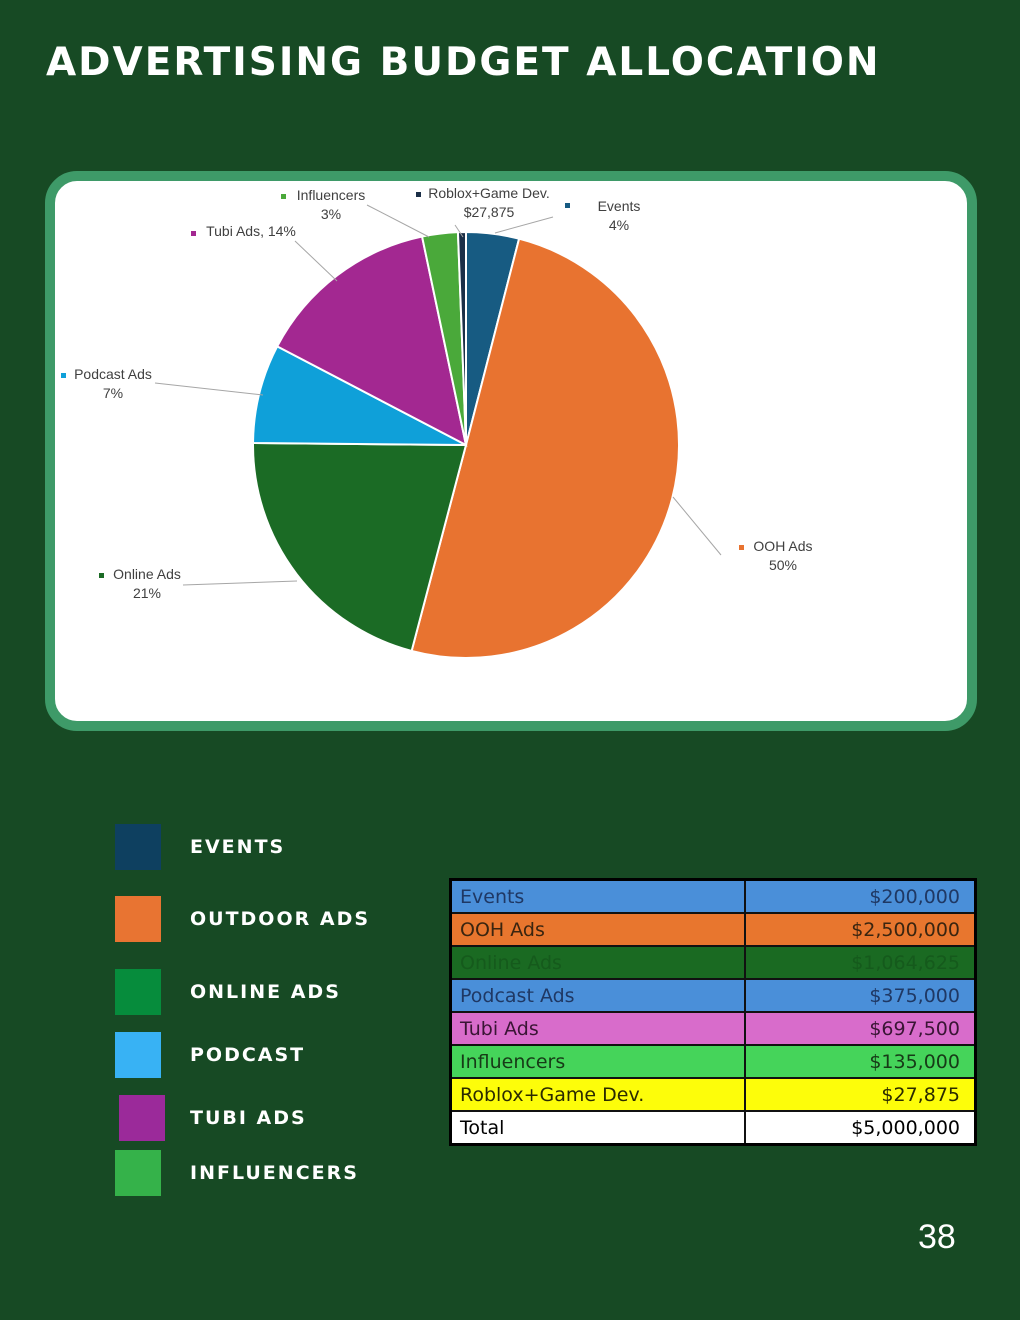 This screenshot has width=1020, height=1320. I want to click on page-title: ADVERTISING BUDGET ALLOCATION, so click(463, 62).